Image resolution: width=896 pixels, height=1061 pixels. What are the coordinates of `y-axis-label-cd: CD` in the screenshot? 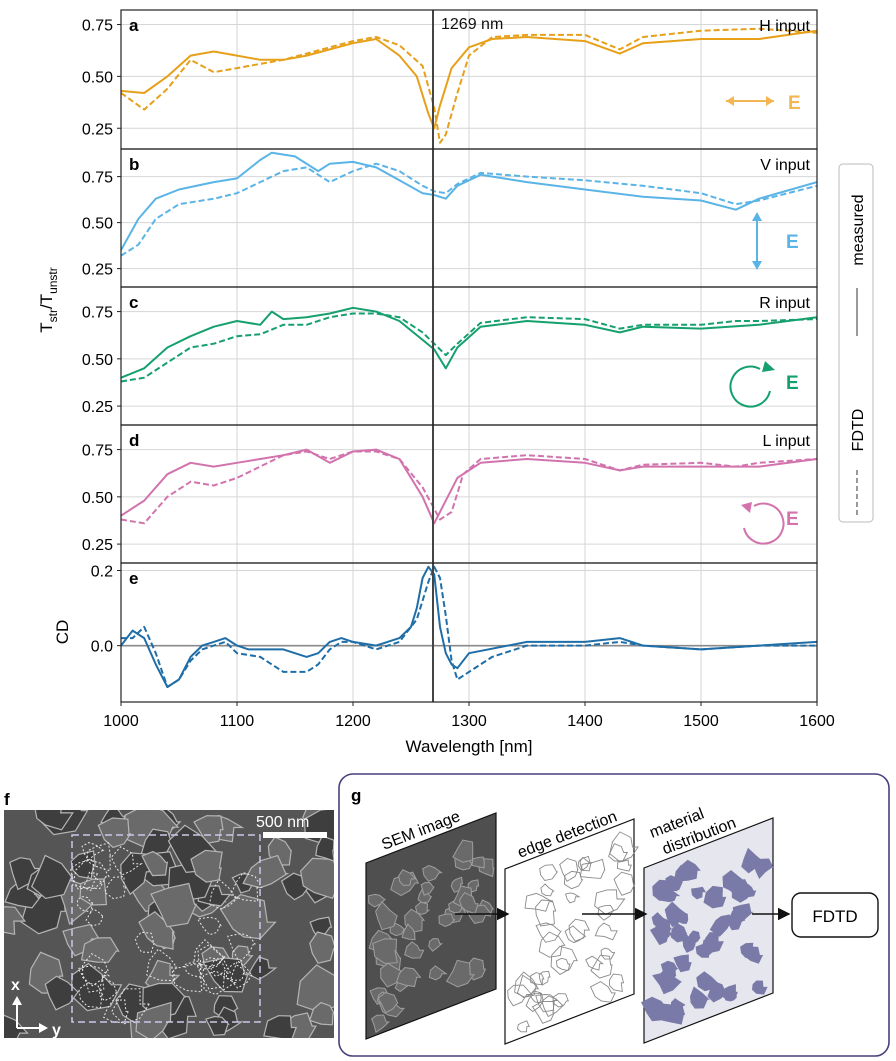 It's located at (62, 632).